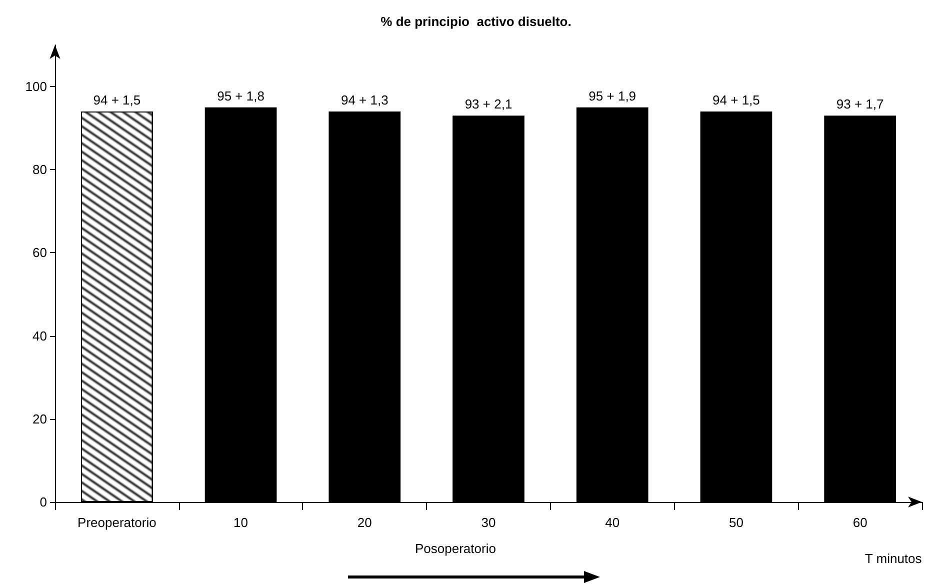 The width and height of the screenshot is (952, 587). I want to click on data-label: 94 + 1,3, so click(364, 100).